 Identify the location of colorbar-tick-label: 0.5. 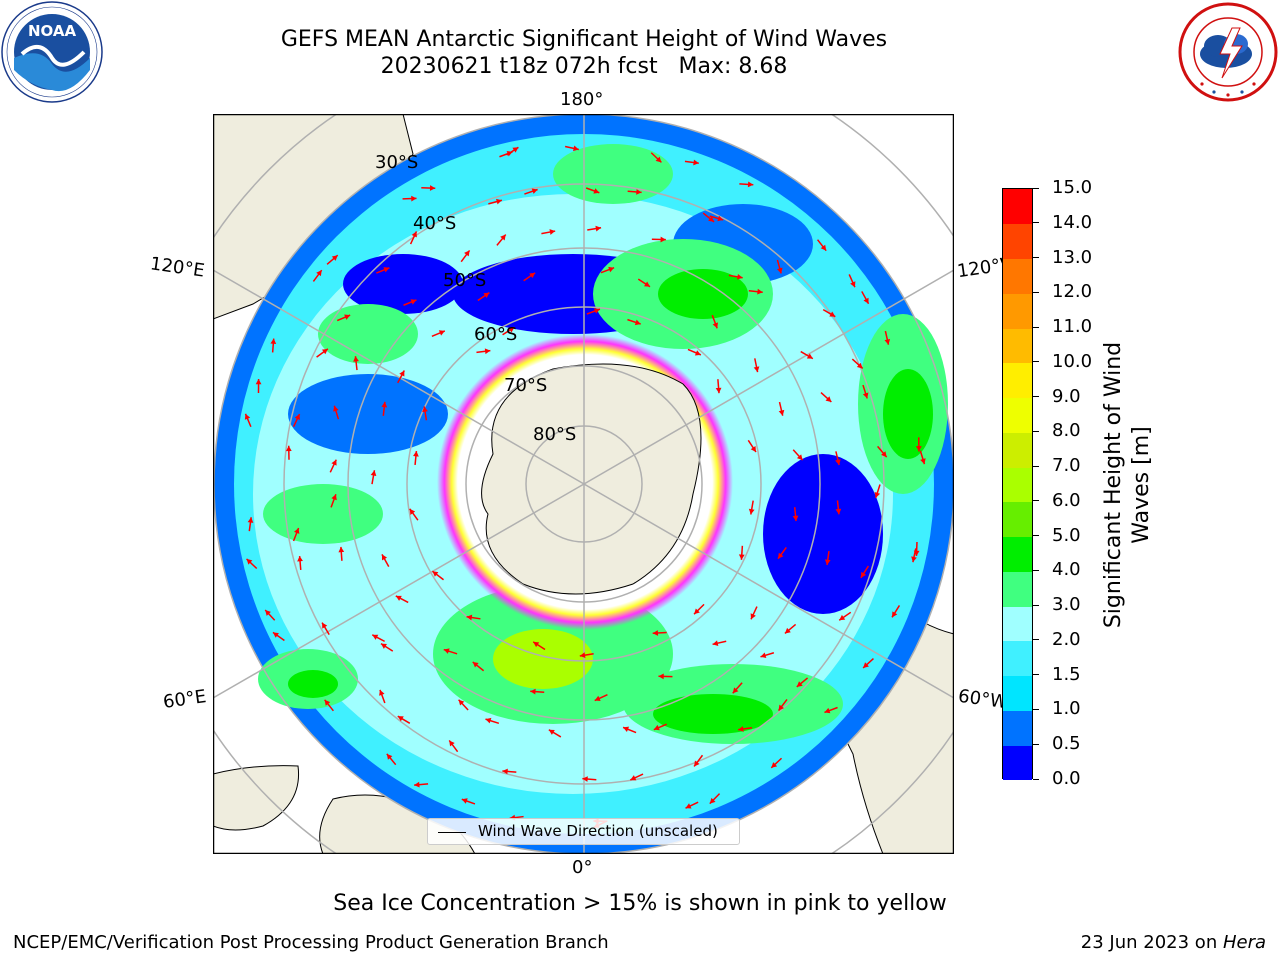
(1066, 744).